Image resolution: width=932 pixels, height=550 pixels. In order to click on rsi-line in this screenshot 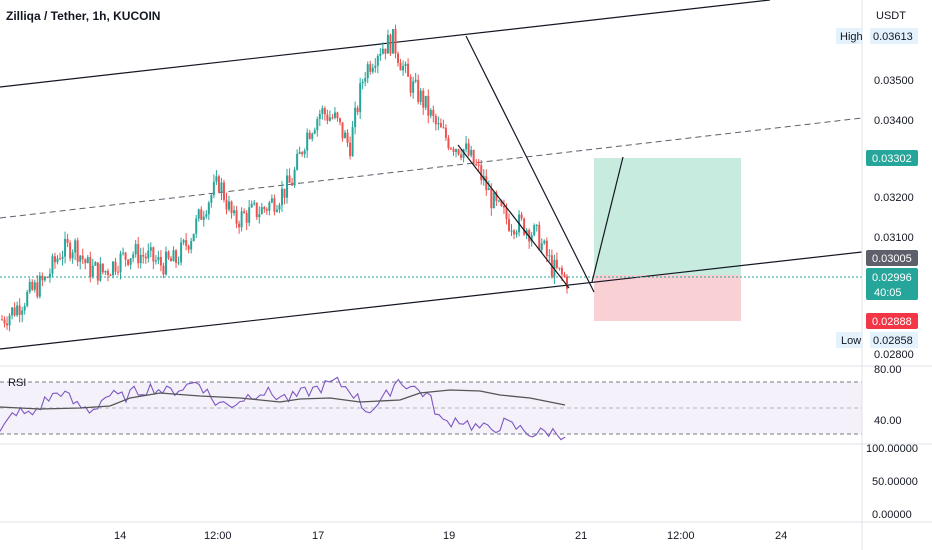, I will do `click(283, 408)`.